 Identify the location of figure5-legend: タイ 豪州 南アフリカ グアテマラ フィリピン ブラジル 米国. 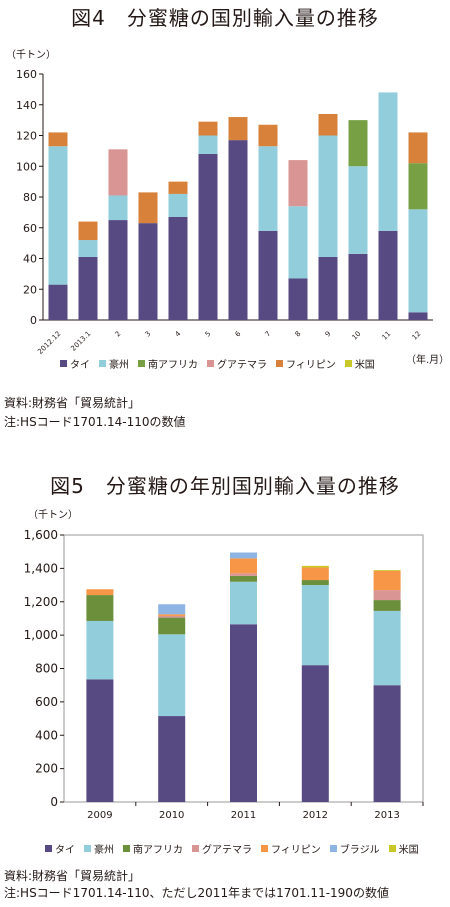
(236, 848).